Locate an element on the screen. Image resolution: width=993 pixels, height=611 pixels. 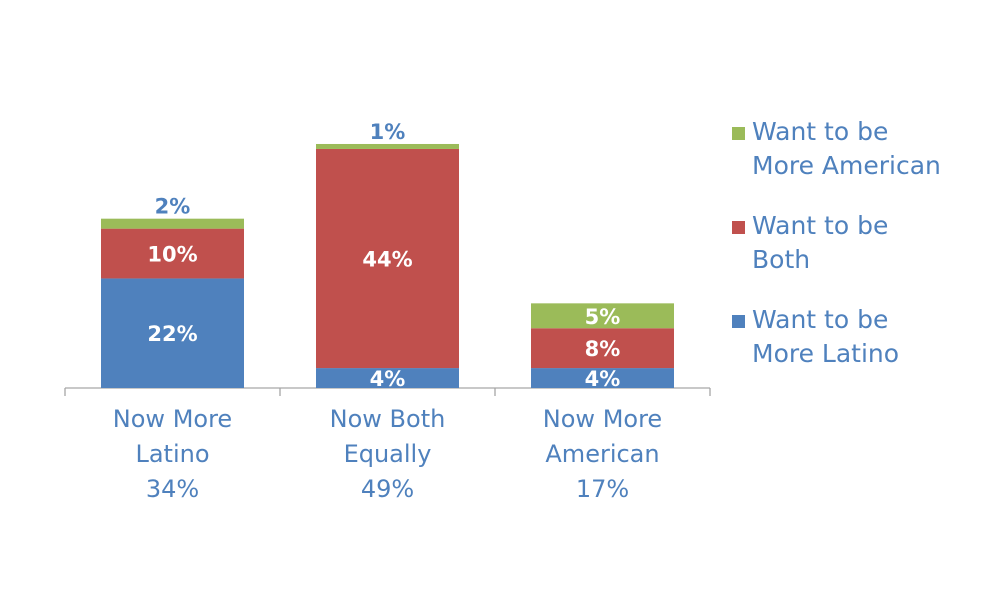
legend-label: Both is located at coordinates (781, 259).